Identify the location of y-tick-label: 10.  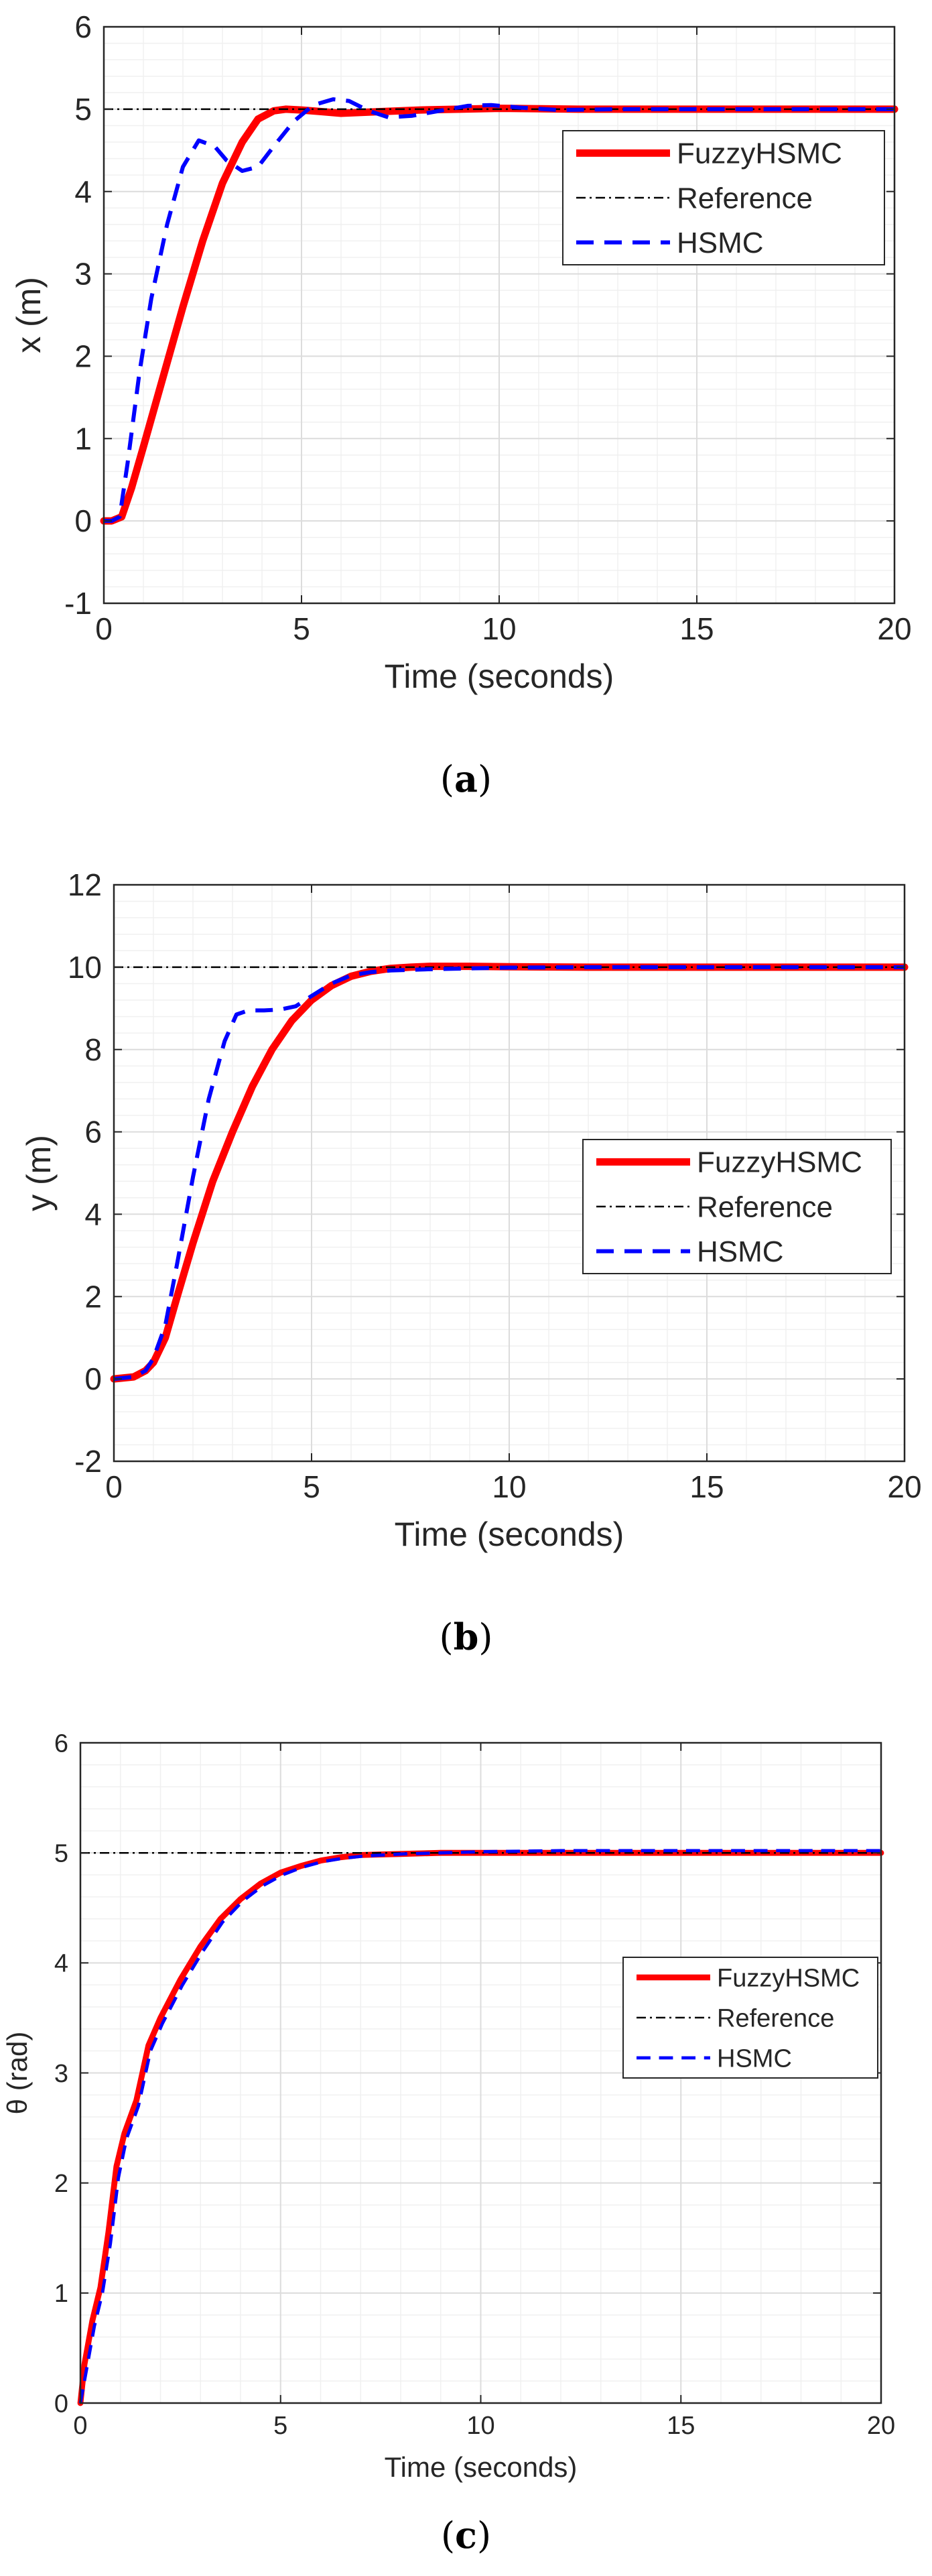
(85, 968).